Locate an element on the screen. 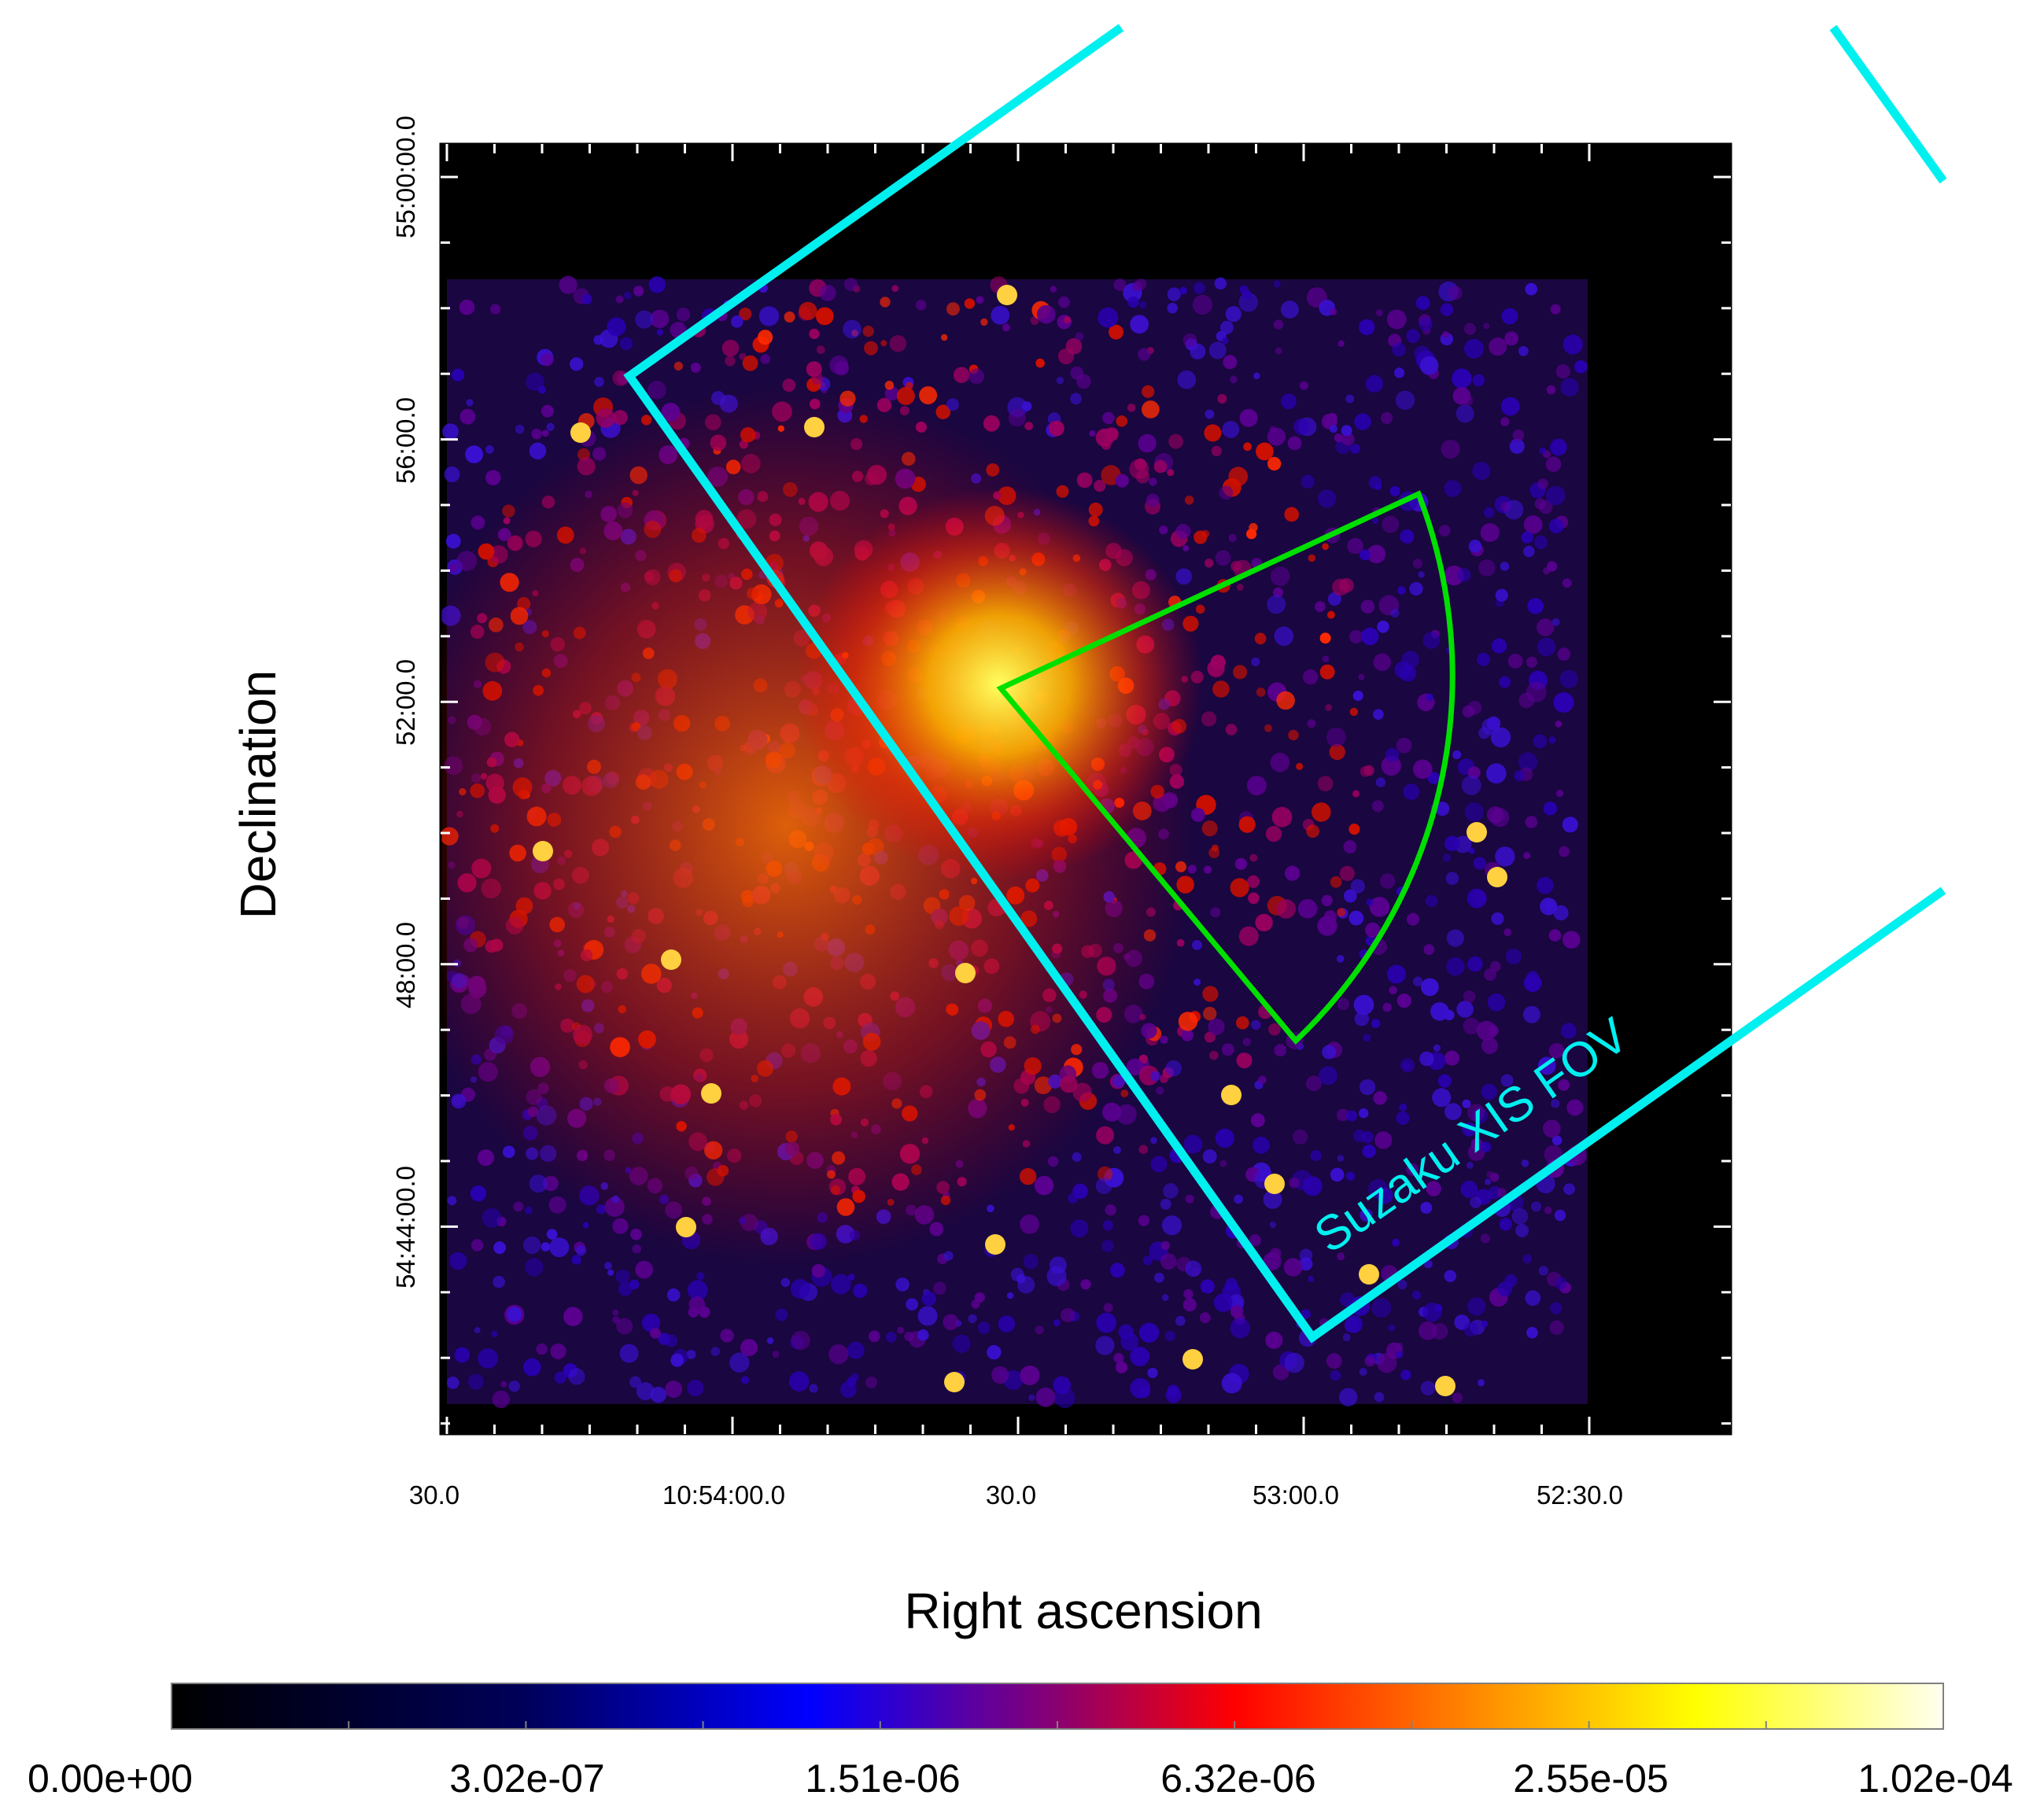 This screenshot has width=2044, height=1799. y-tick-label: 52:00.0 is located at coordinates (406, 702).